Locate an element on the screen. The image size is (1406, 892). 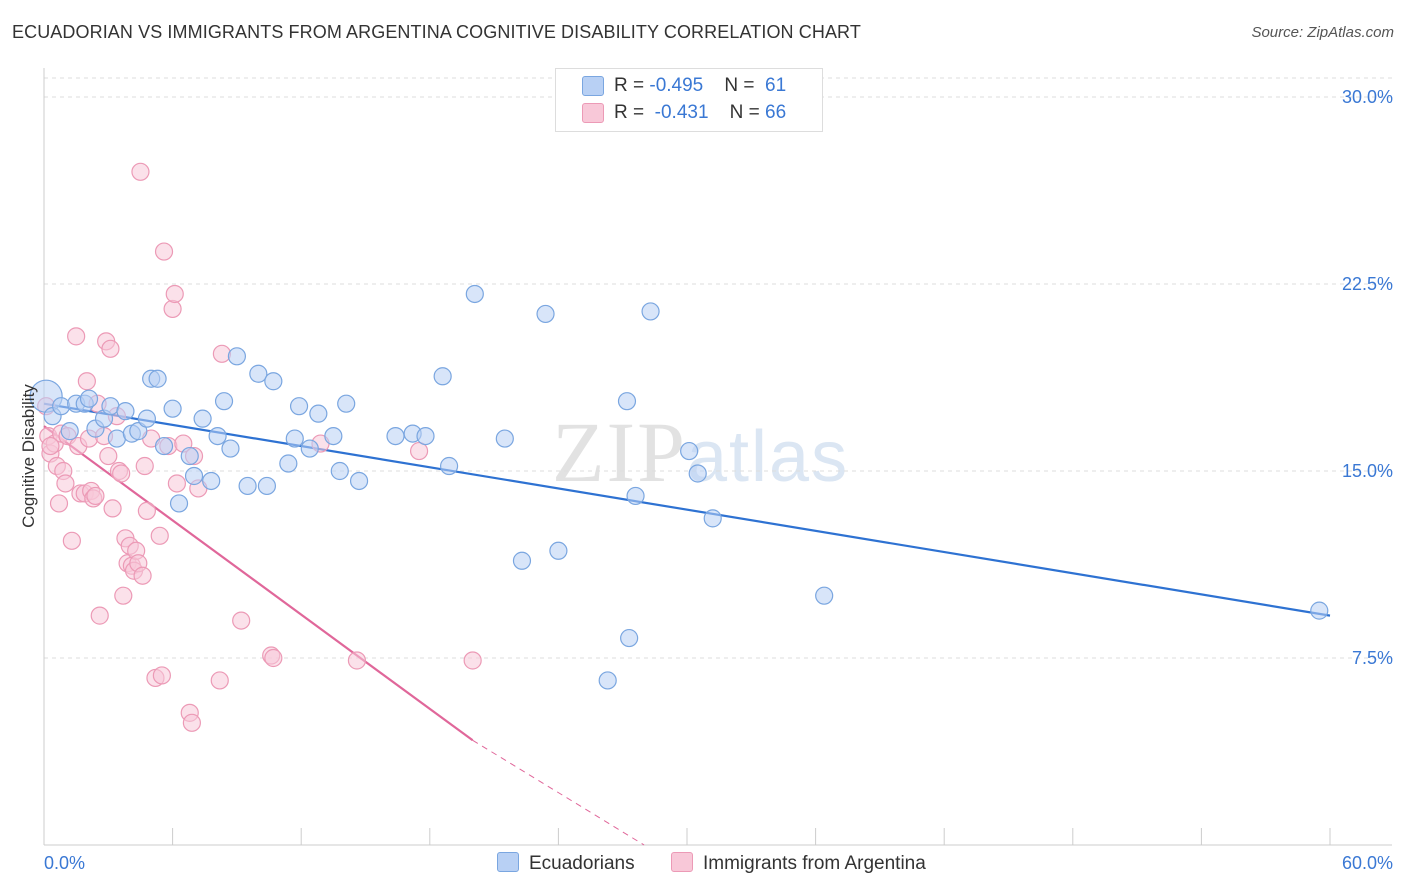
bottom-legend-swatch-pink is located at coordinates (682, 862).